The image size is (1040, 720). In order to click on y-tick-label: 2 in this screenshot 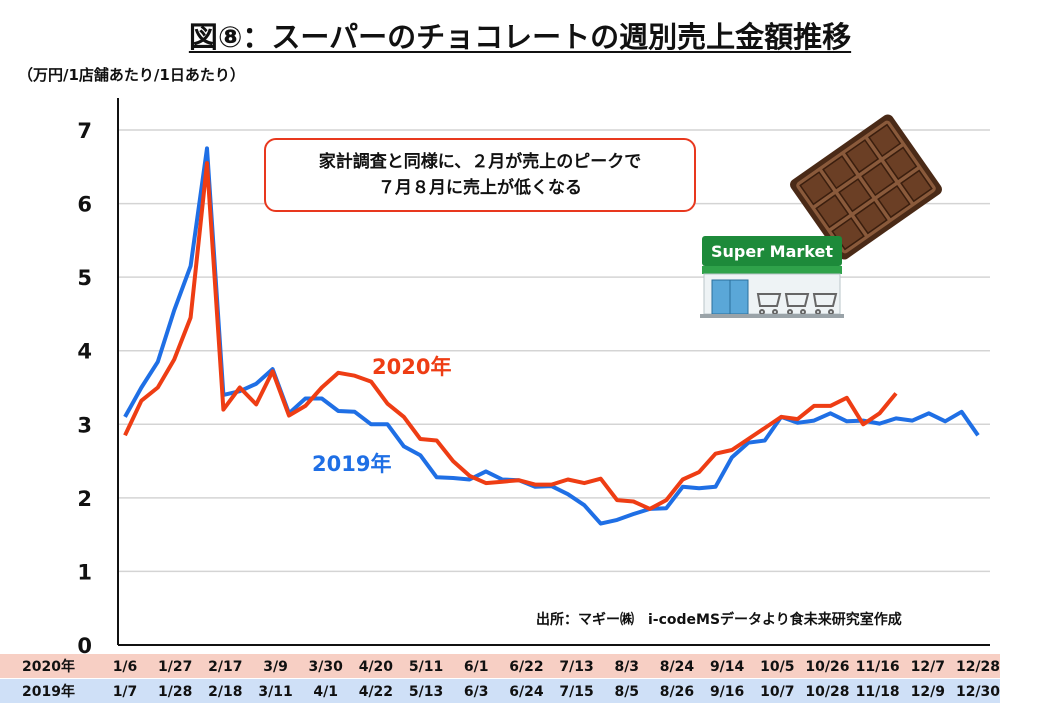, I will do `click(84, 499)`.